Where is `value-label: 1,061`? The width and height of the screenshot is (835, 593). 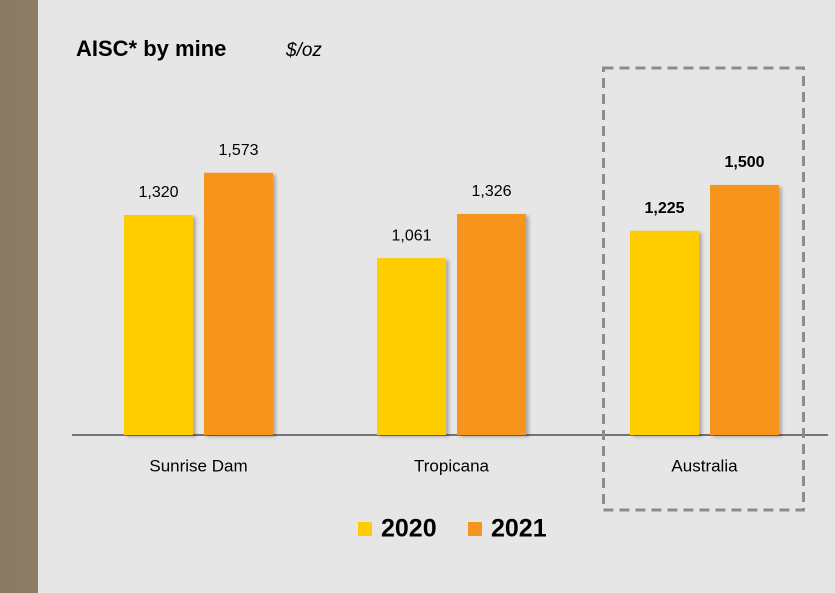
value-label: 1,061 is located at coordinates (411, 235).